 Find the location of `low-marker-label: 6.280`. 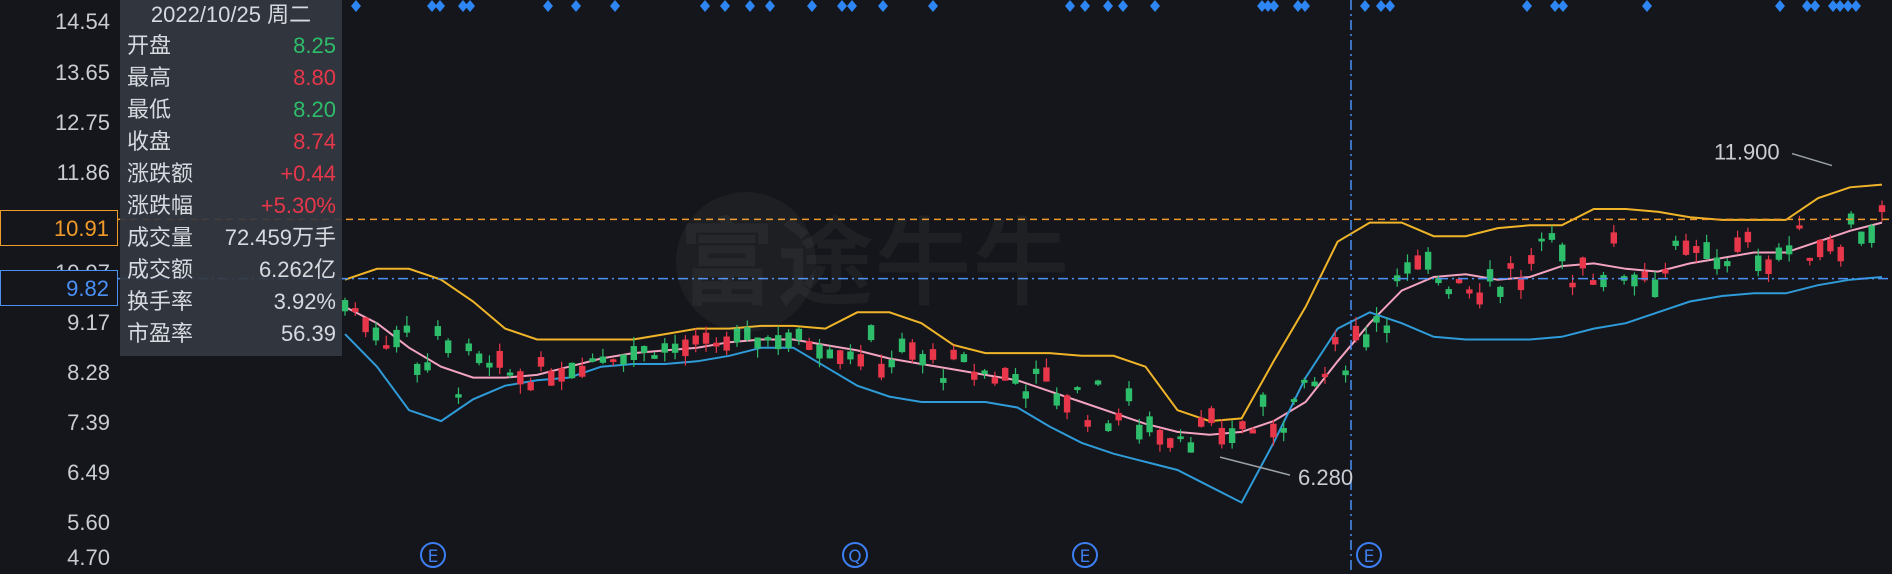

low-marker-label: 6.280 is located at coordinates (1325, 477).